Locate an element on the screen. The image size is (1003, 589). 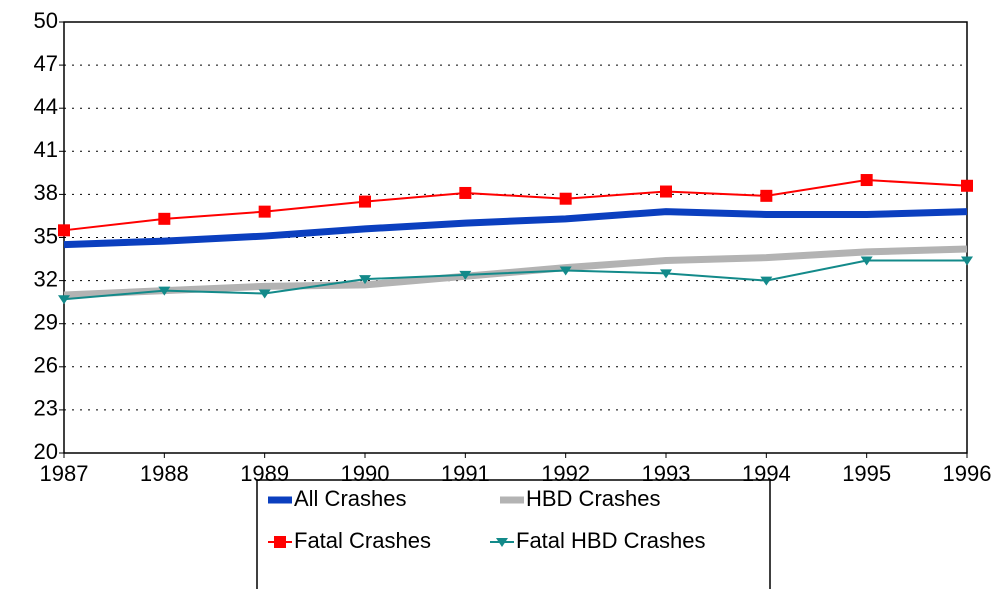
x-tick-label: 1995 is located at coordinates (866, 473).